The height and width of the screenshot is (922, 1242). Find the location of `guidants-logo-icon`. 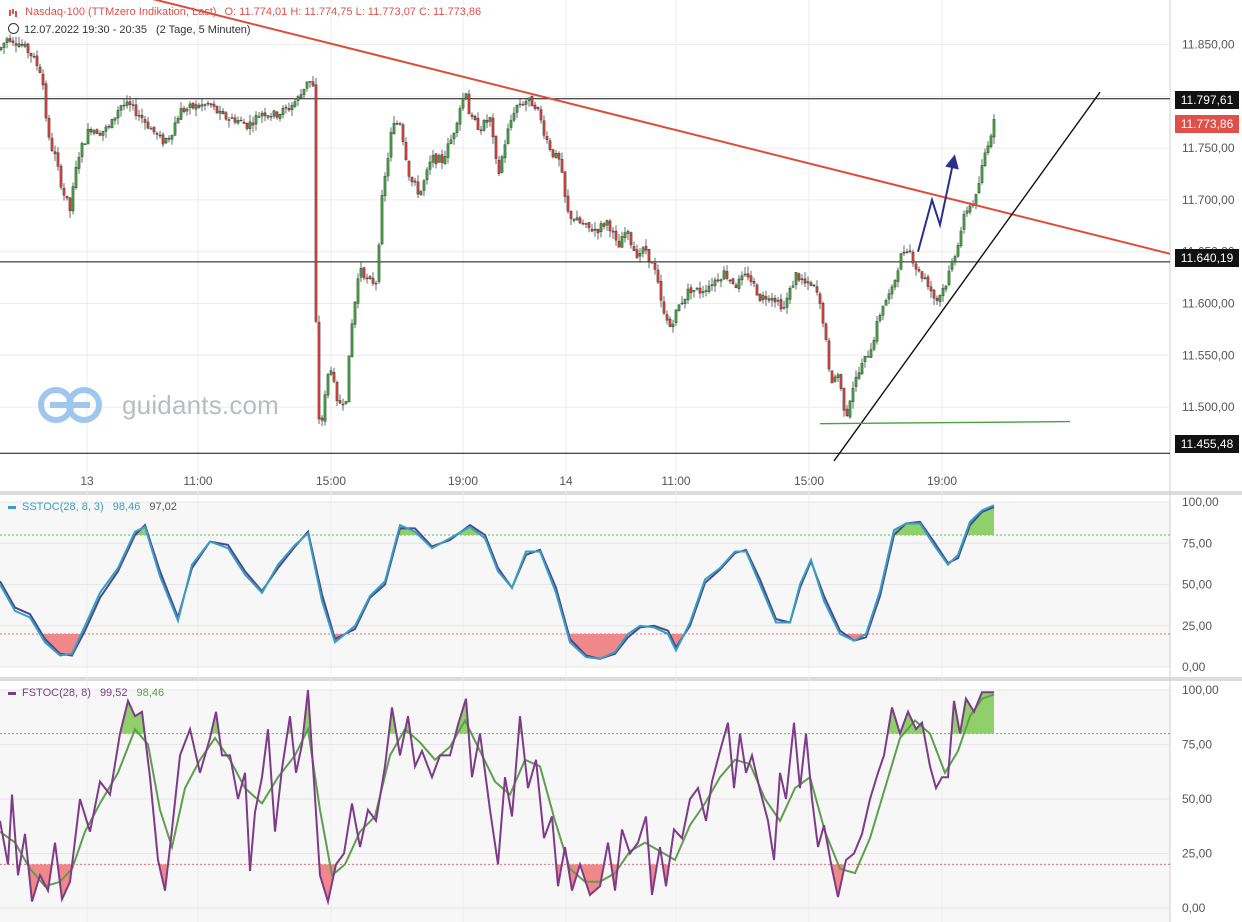

guidants-logo-icon is located at coordinates (70, 405).